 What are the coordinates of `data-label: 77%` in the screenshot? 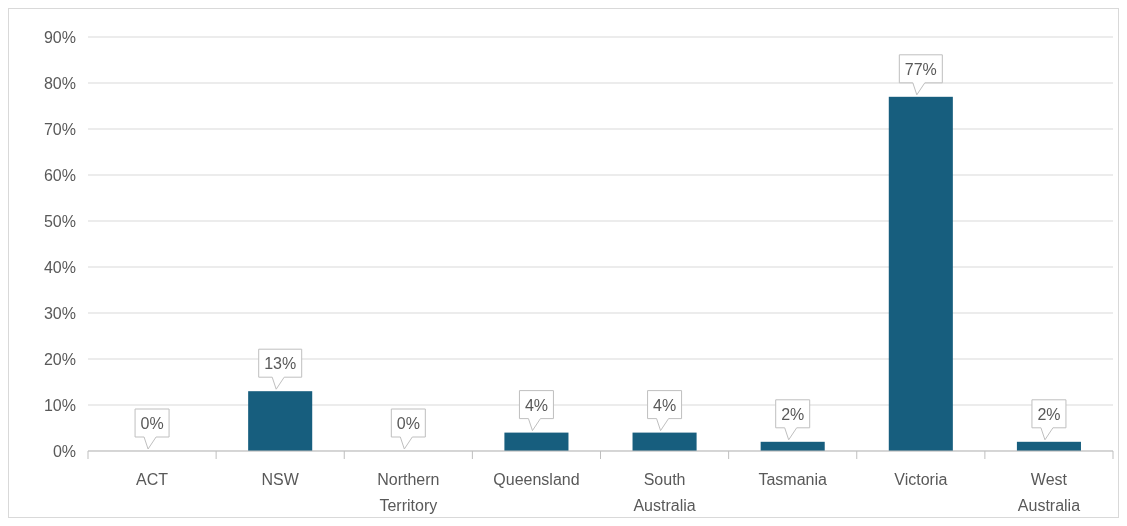 It's located at (920, 69).